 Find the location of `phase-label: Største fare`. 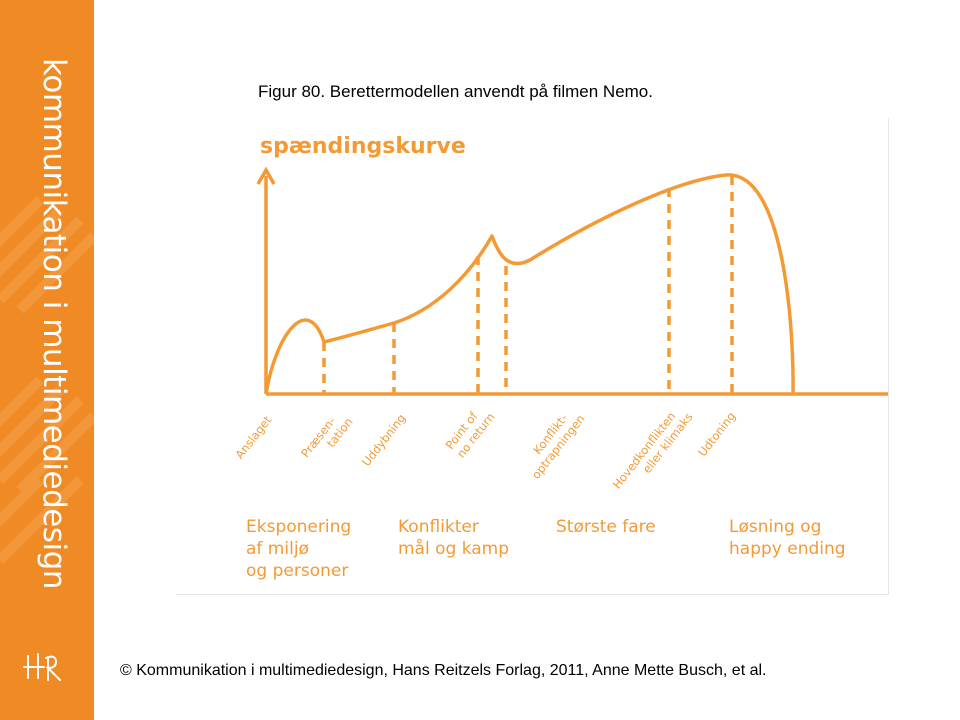

phase-label: Største fare is located at coordinates (606, 527).